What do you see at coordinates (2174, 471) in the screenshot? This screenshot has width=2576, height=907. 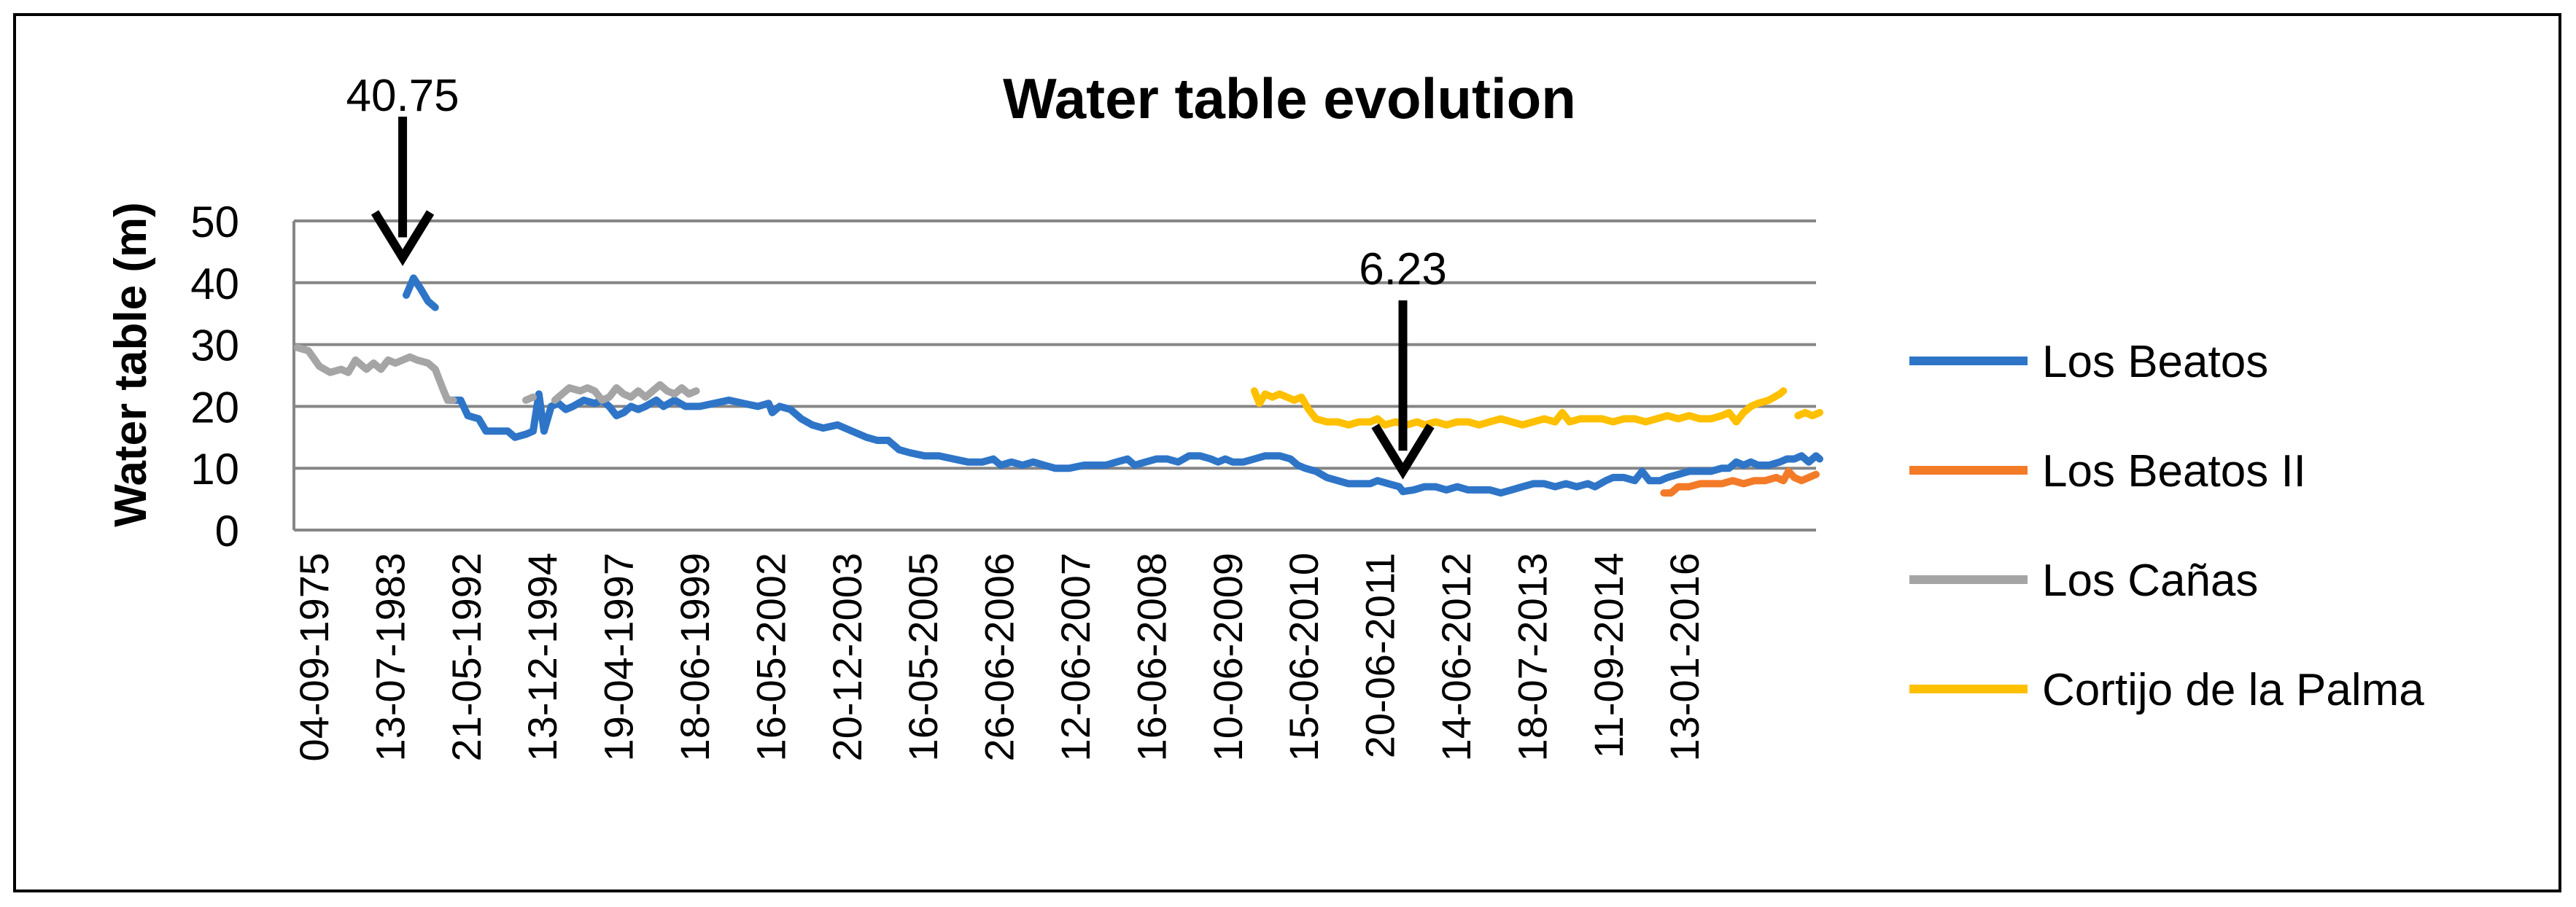 I see `legend-entry: Los Beatos II` at bounding box center [2174, 471].